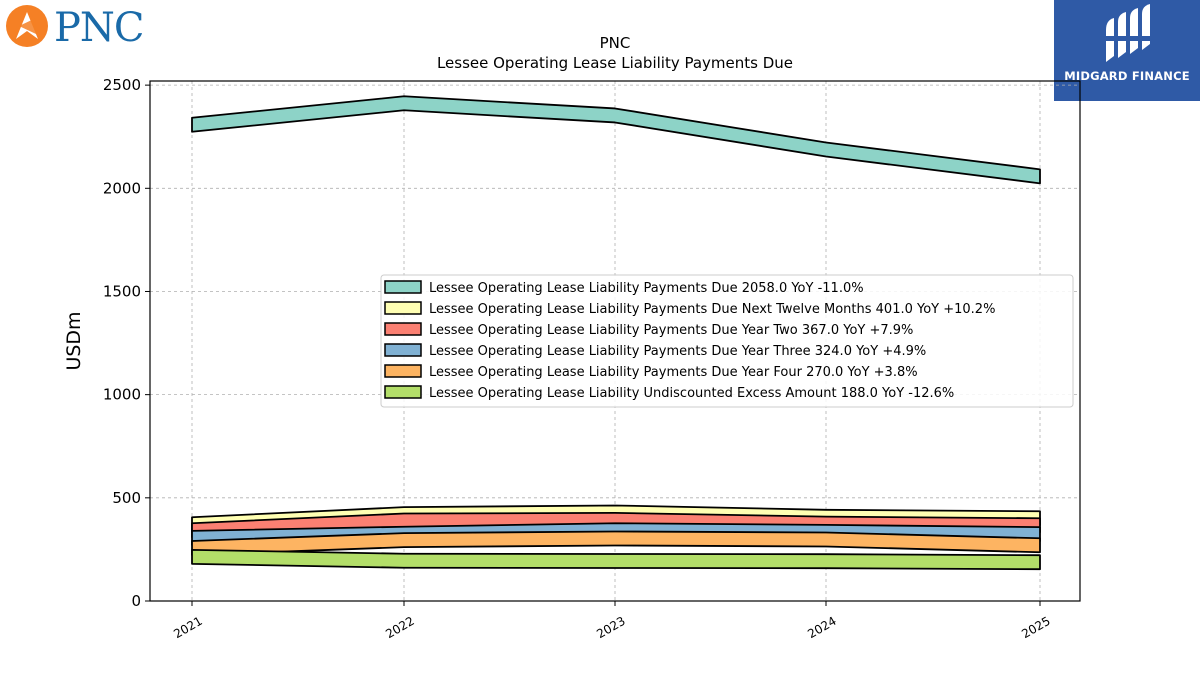  I want to click on y-tick-label: 0, so click(136, 601).